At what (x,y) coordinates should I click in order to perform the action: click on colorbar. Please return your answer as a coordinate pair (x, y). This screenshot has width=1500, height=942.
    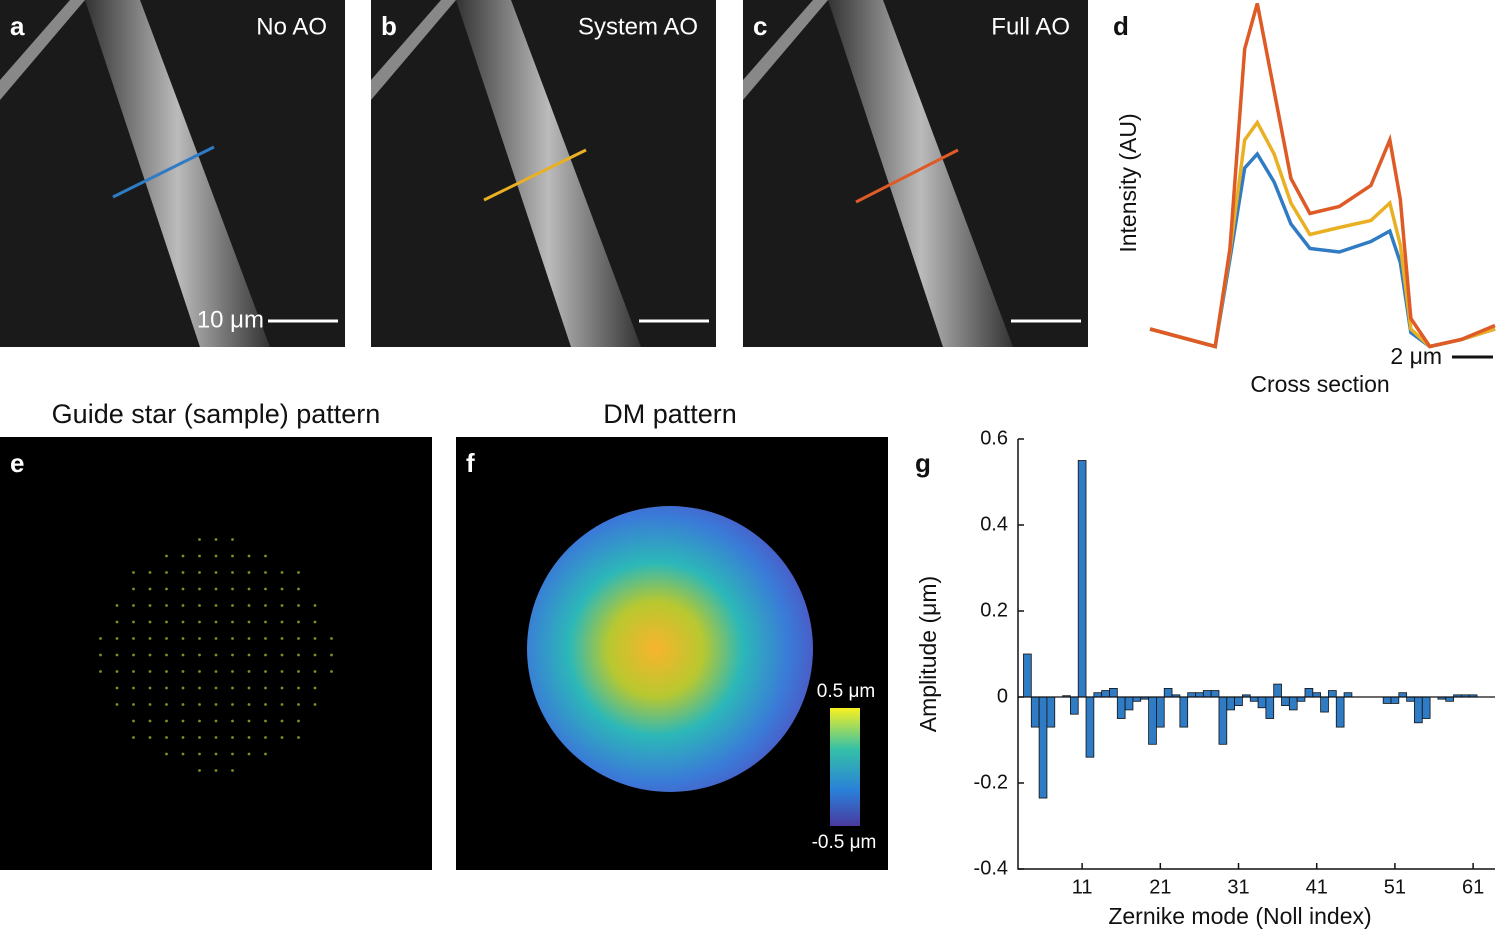
    Looking at the image, I should click on (845, 767).